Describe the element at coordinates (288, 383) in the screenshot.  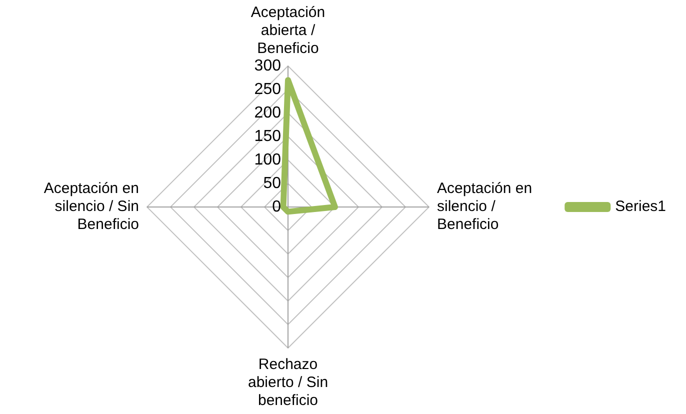
I see `spoke-label: Rechazo abierto / Sin beneficio` at that location.